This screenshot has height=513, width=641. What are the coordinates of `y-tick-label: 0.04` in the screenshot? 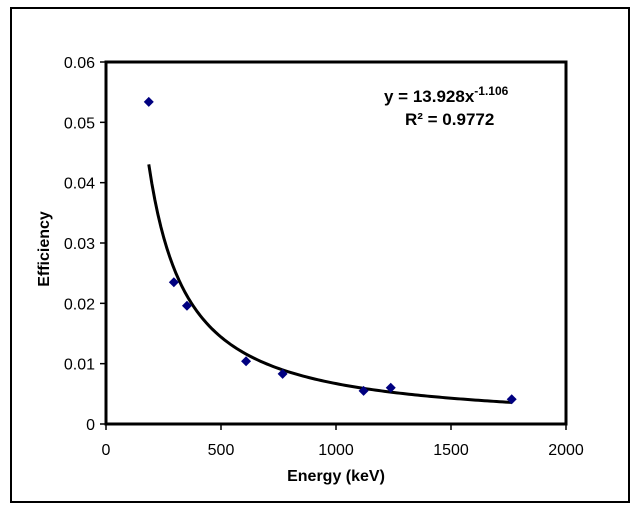 It's located at (79, 184).